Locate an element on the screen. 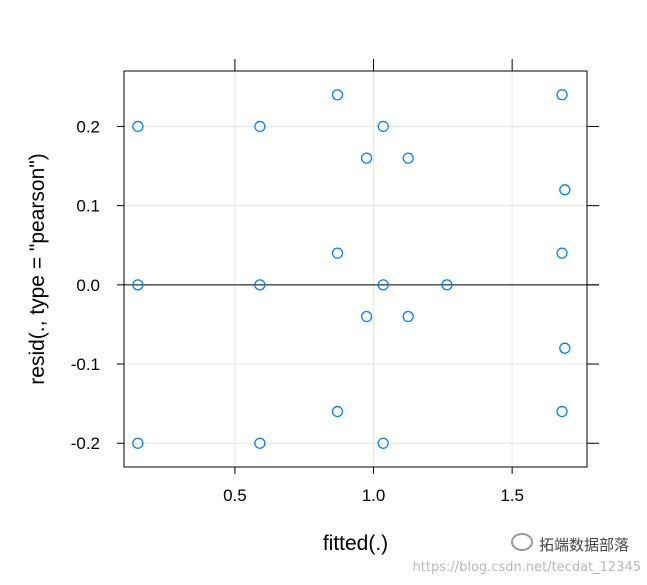 The height and width of the screenshot is (585, 647). y-tick-label: 0.0 is located at coordinates (88, 285).